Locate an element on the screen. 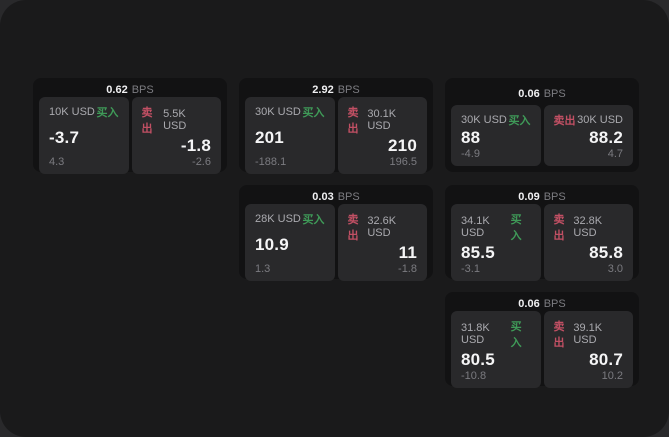 The width and height of the screenshot is (669, 437). sell-price: -1.8 is located at coordinates (195, 145).